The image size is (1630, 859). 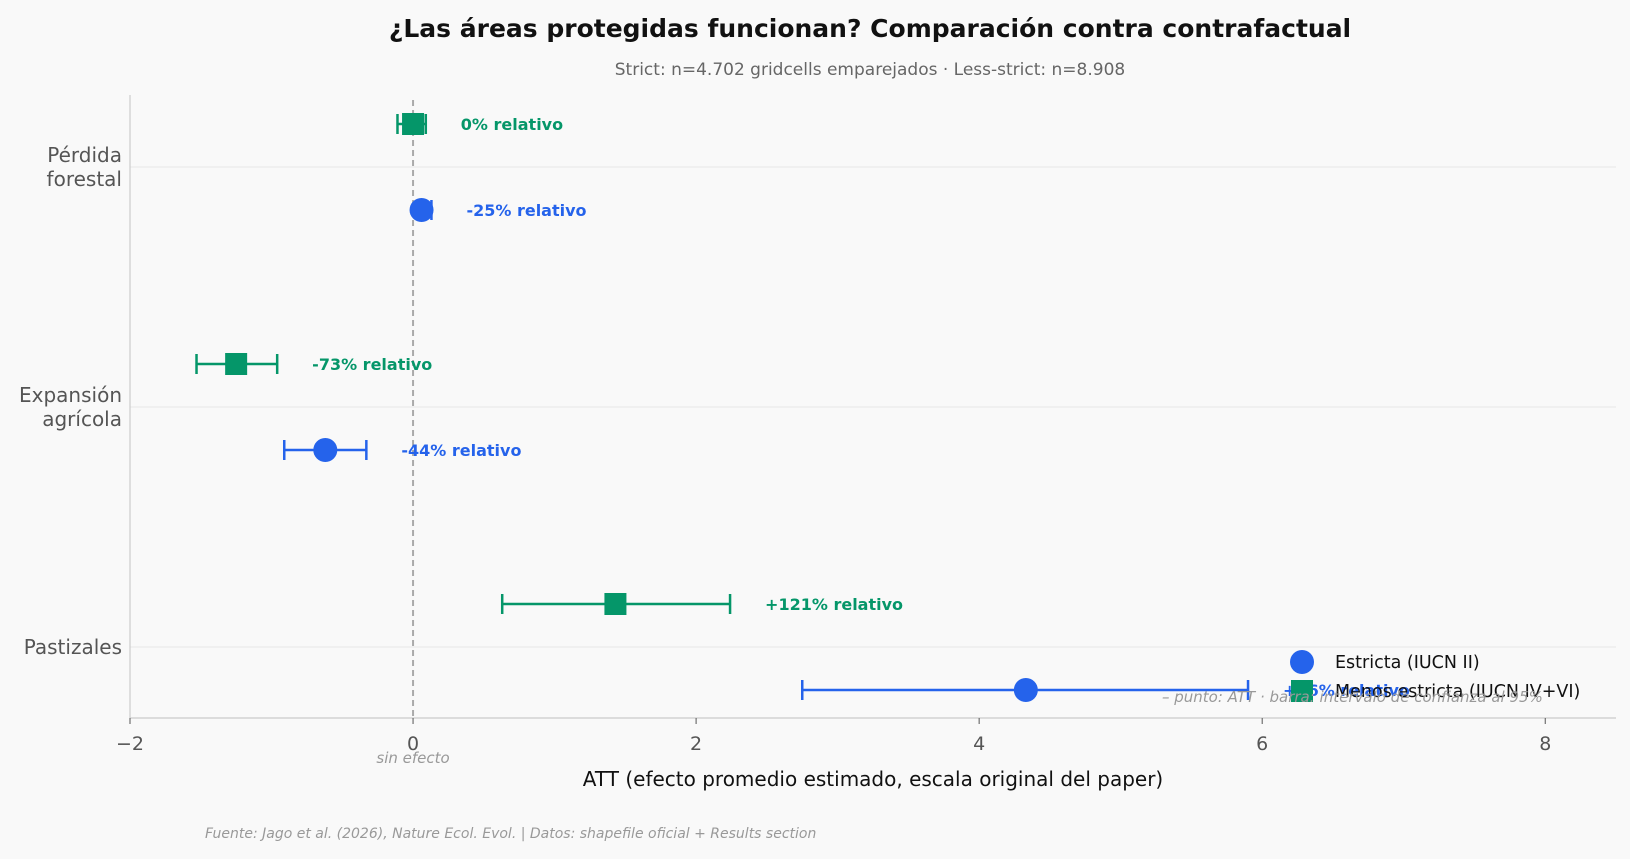 I want to click on legend-label-less-strict: Menos estricta (IUCN IV+VI), so click(x=1457, y=692).